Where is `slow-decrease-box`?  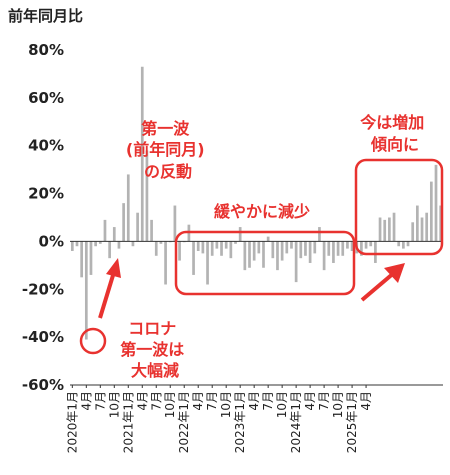
slow-decrease-box is located at coordinates (265, 263).